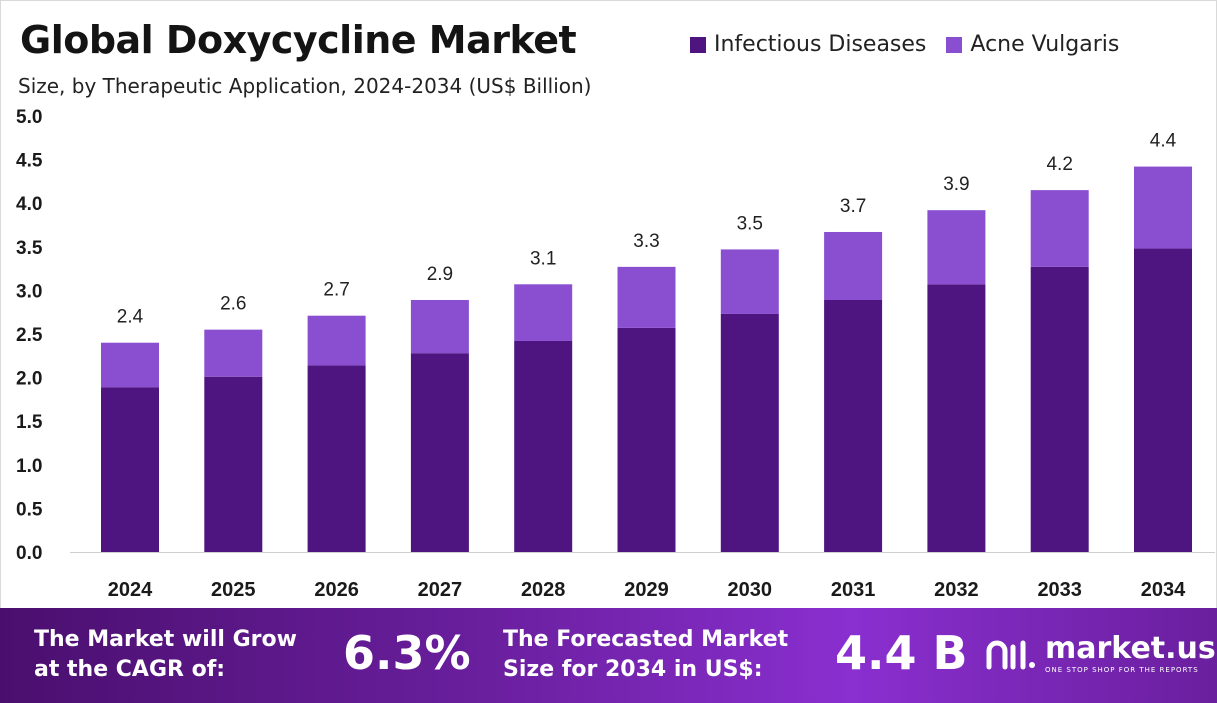 The height and width of the screenshot is (703, 1217). I want to click on y-tick-label: 1.5, so click(29, 422).